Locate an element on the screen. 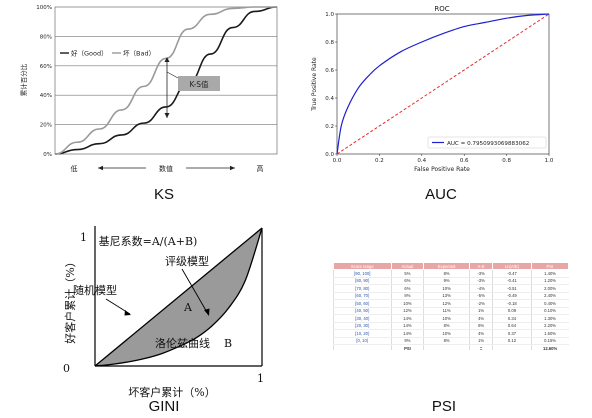  psi-cell: 1.40% is located at coordinates (549, 273).